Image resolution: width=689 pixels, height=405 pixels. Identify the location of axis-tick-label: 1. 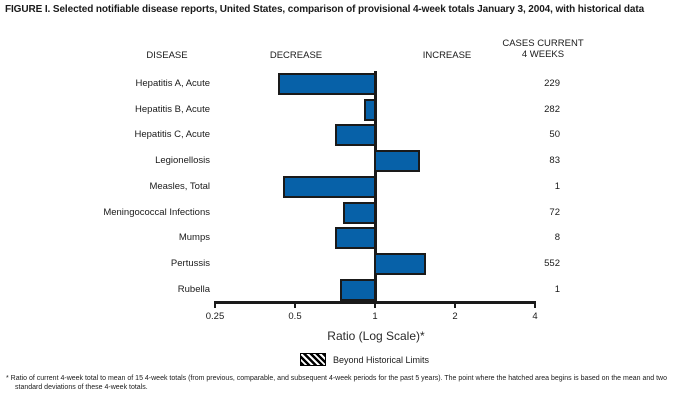
(375, 316).